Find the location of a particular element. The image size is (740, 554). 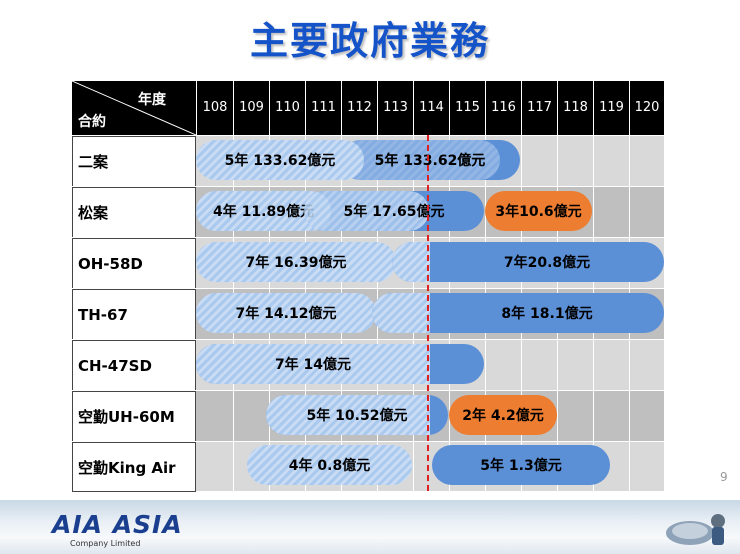

year-cell: 117 is located at coordinates (539, 108).